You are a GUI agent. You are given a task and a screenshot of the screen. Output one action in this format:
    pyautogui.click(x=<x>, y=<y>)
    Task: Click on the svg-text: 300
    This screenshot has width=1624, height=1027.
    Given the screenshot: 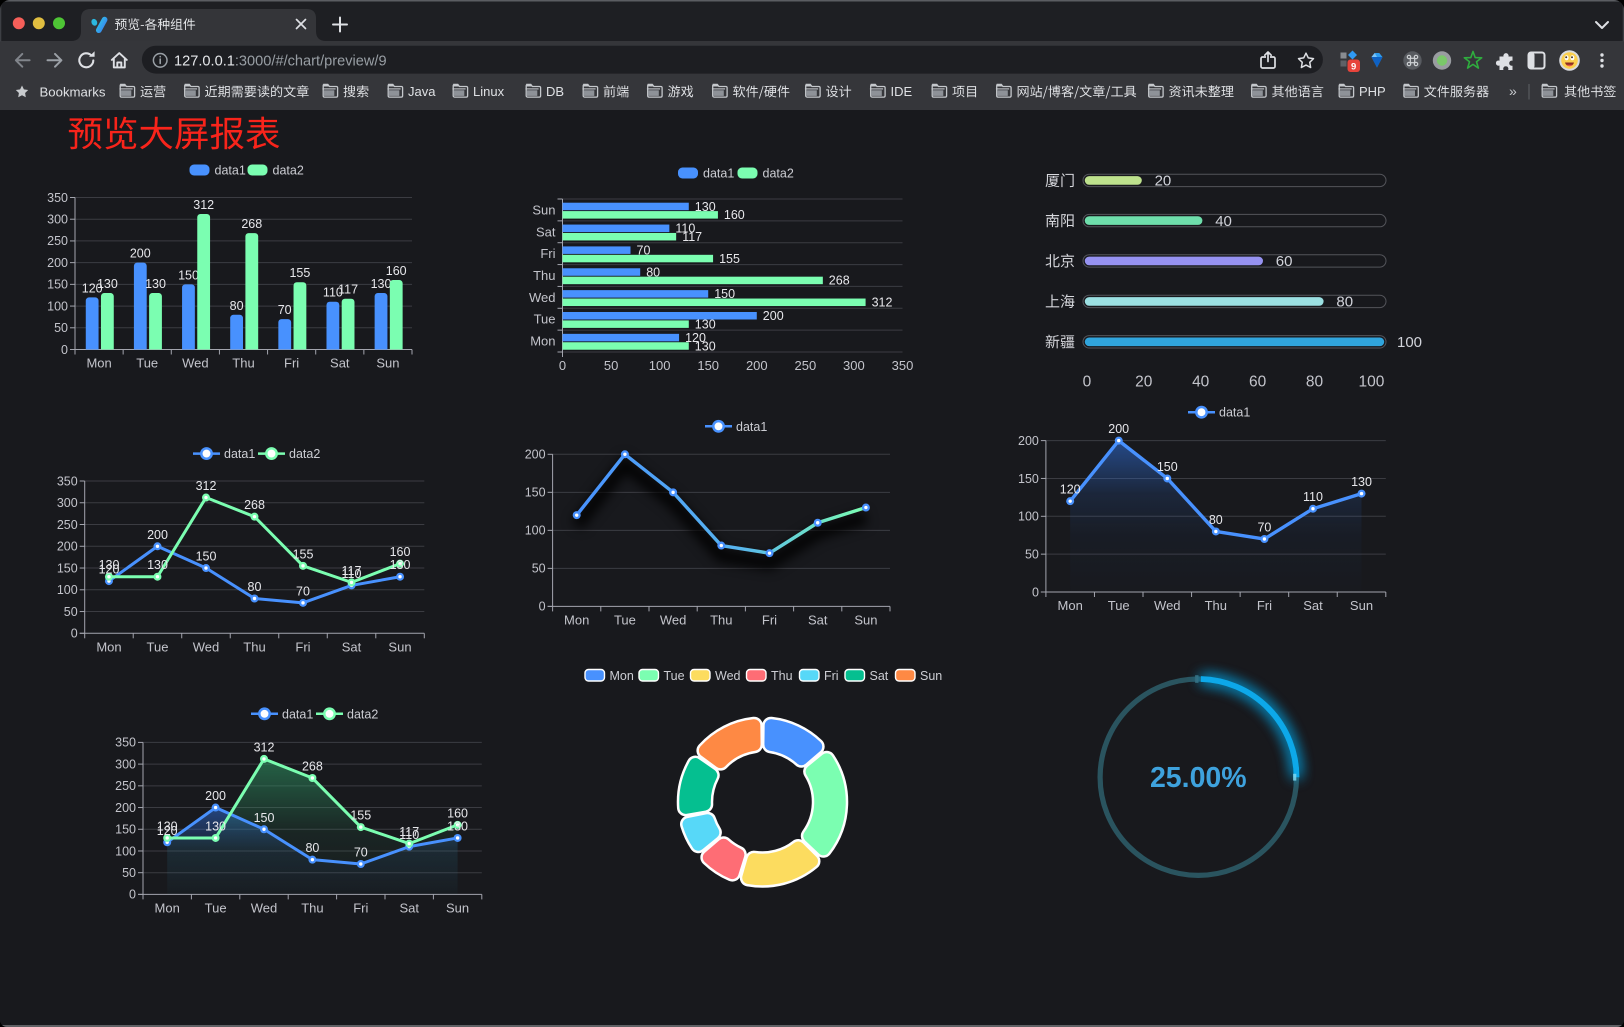 What is the action you would take?
    pyautogui.click(x=854, y=365)
    